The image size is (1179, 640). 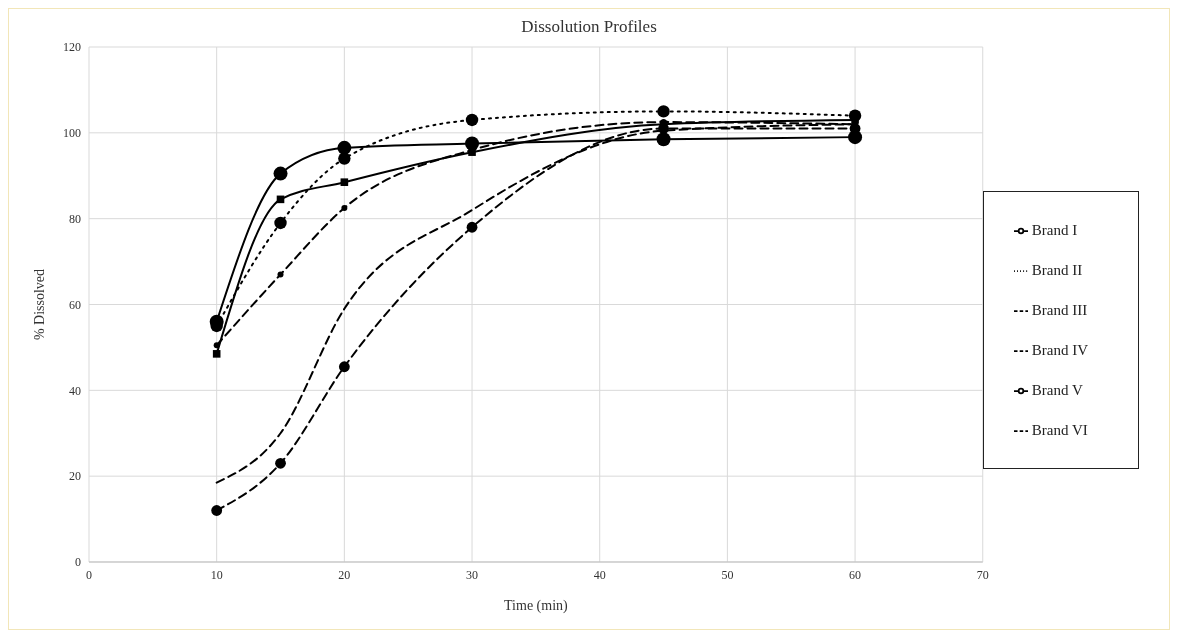 I want to click on x-tick-label: 10, so click(x=216, y=574).